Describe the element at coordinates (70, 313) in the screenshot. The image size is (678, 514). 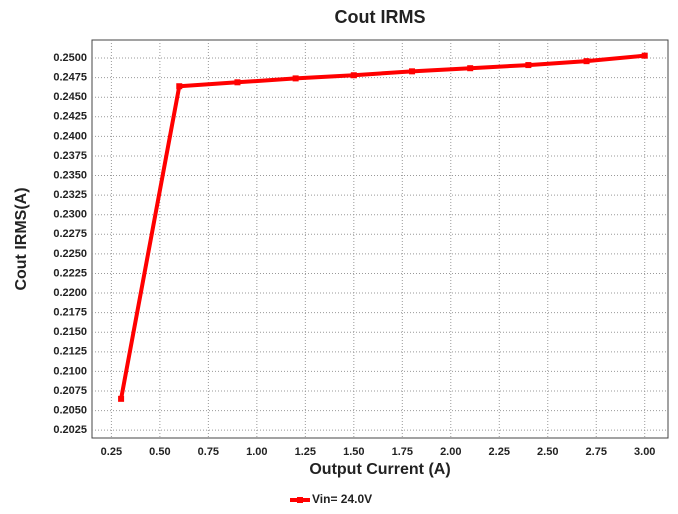
I see `y-tick-label: 0.2175` at that location.